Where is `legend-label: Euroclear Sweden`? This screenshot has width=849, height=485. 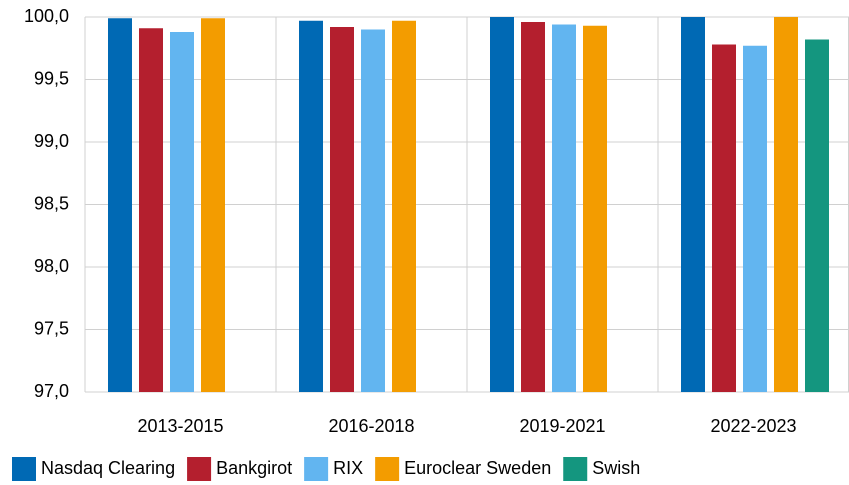
legend-label: Euroclear Sweden is located at coordinates (477, 468).